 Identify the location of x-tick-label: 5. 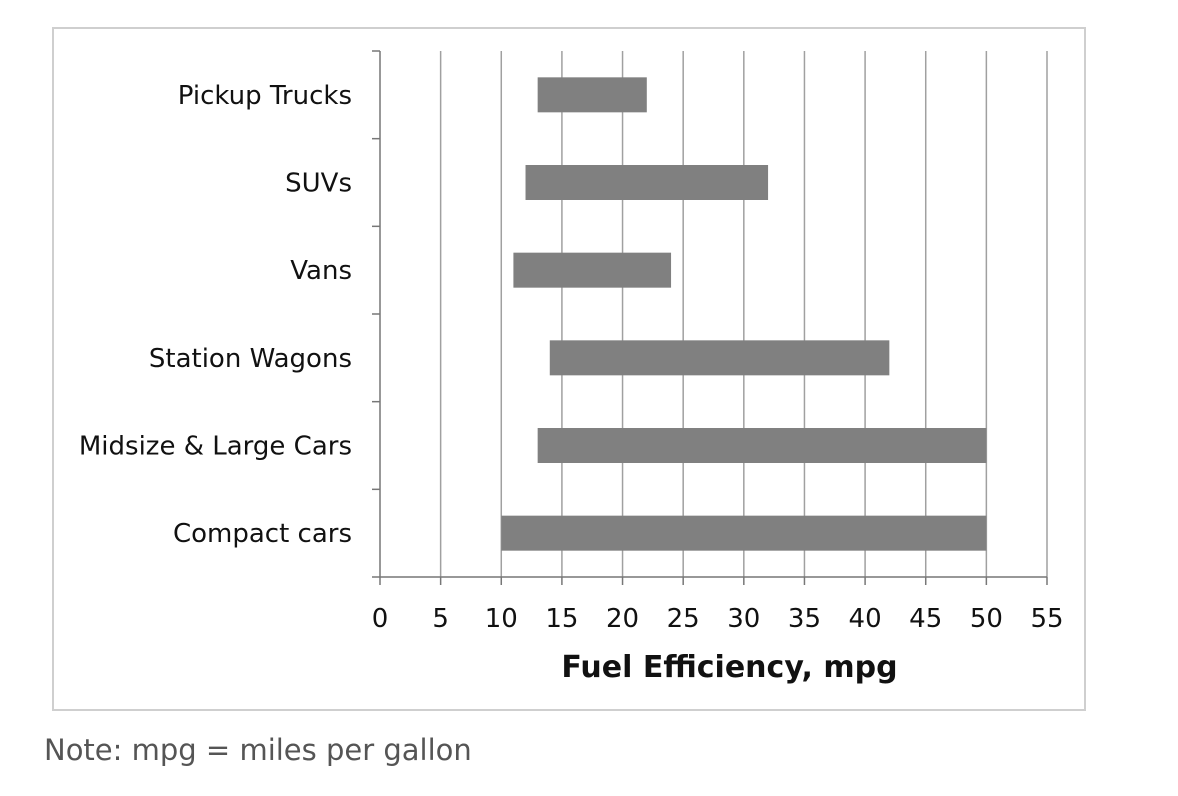
(440, 619).